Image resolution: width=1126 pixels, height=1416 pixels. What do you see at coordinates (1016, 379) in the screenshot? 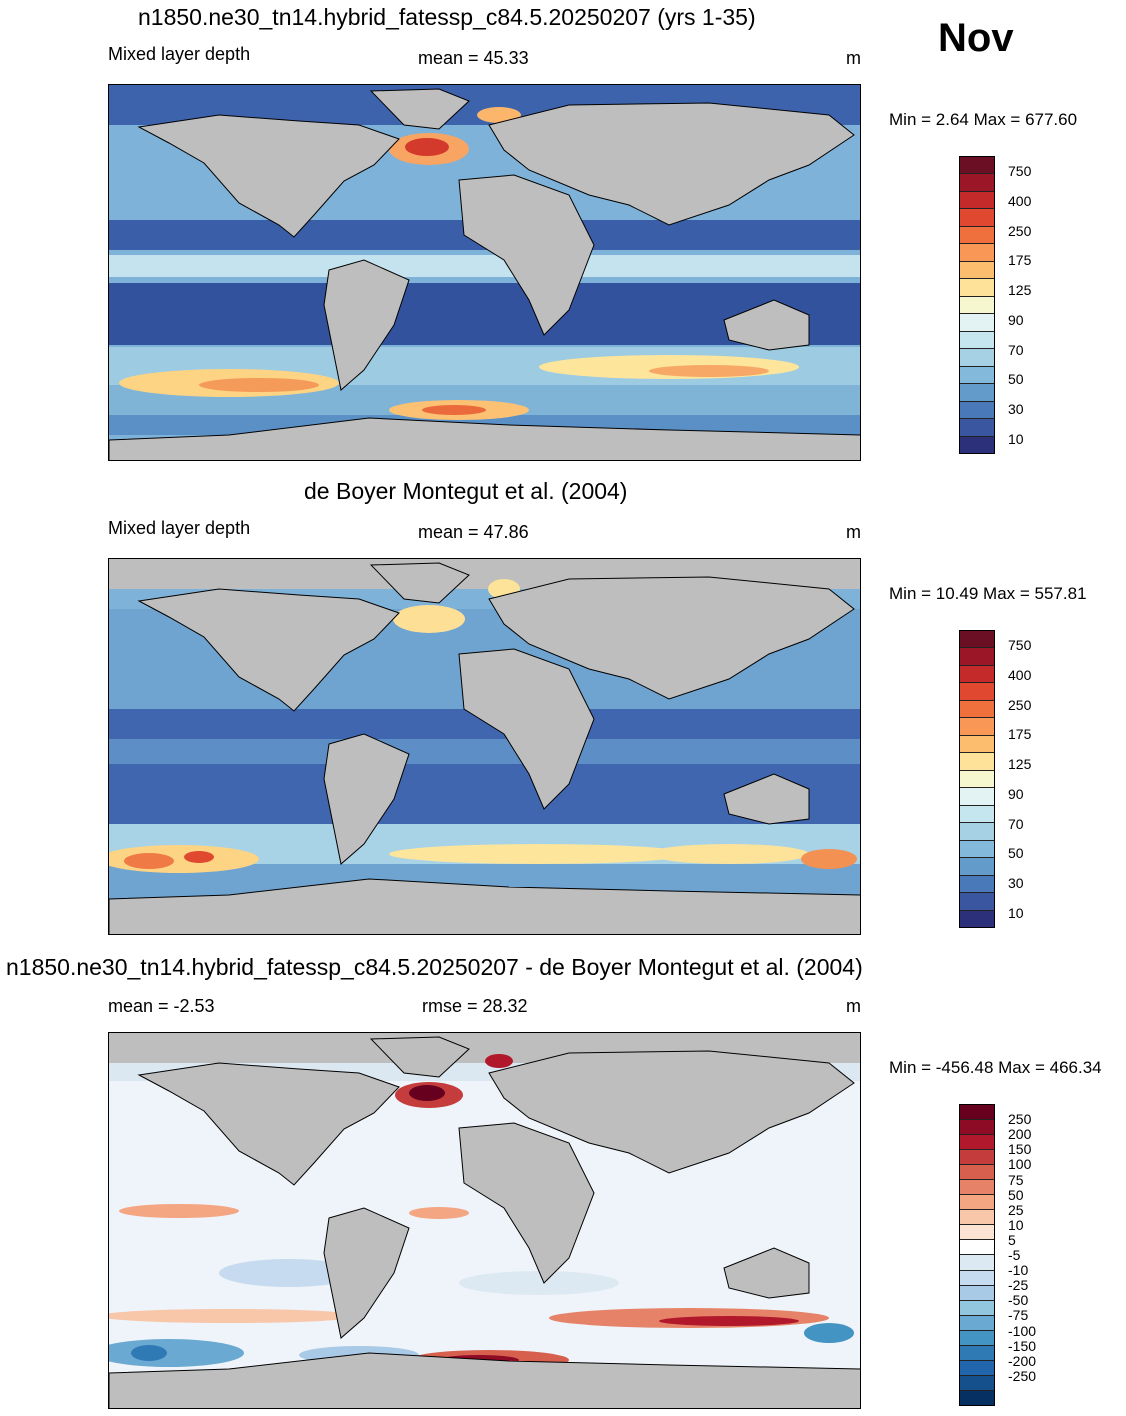
I see `panel-1-colorbar-tick-label: 50` at bounding box center [1016, 379].